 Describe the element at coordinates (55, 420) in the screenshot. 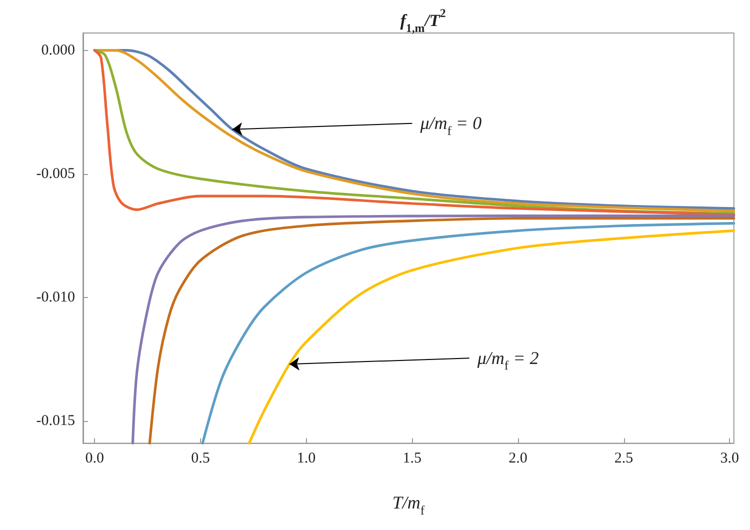

I see `y-tick-label: -0.015` at that location.